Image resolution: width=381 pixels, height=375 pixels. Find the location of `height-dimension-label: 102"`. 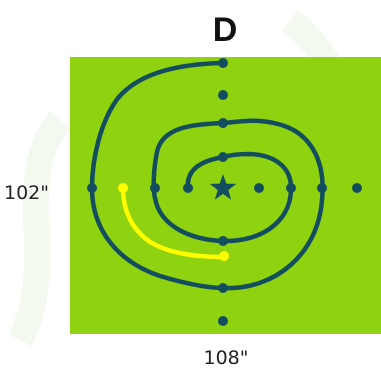

height-dimension-label: 102" is located at coordinates (27, 193).